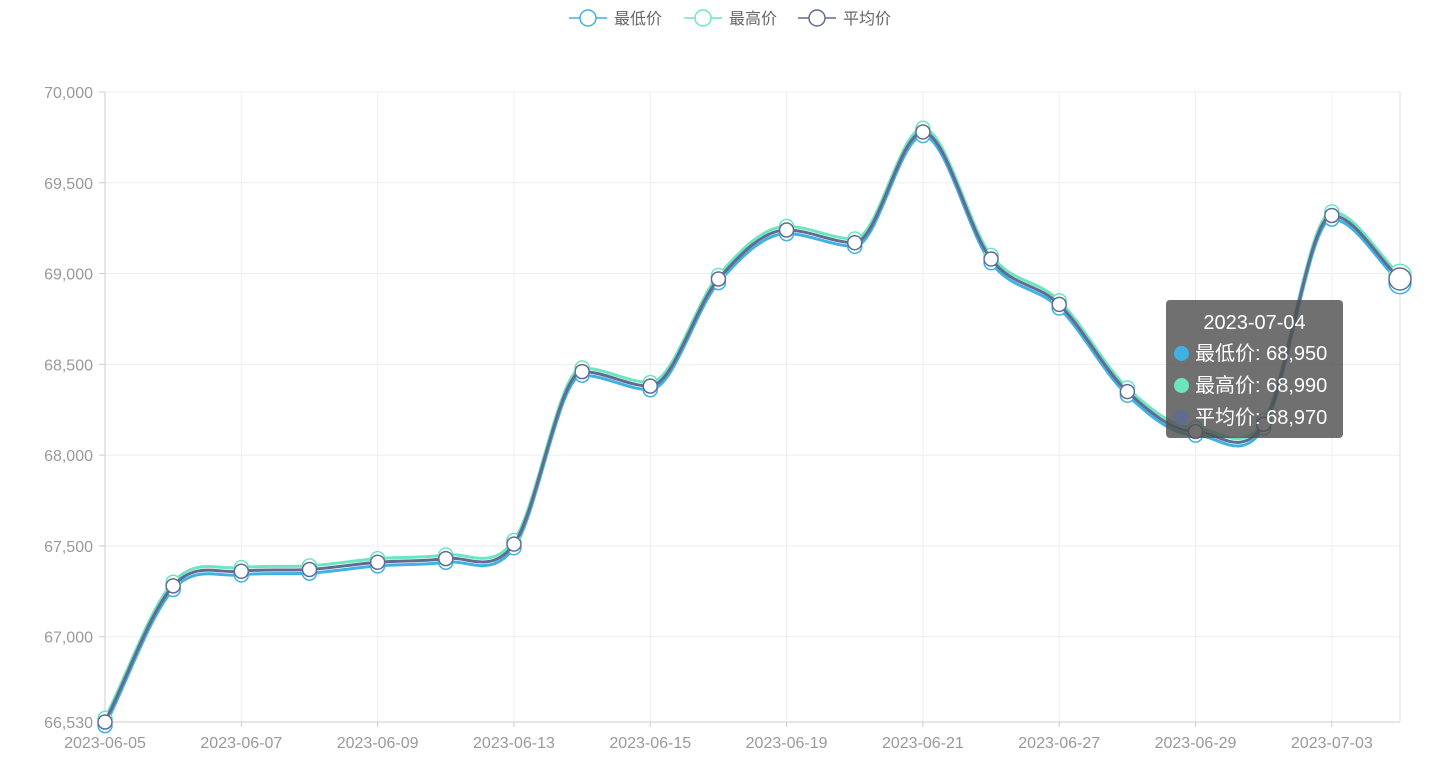 The image size is (1430, 764). What do you see at coordinates (68, 275) in the screenshot?
I see `y-tick-label: 69,000` at bounding box center [68, 275].